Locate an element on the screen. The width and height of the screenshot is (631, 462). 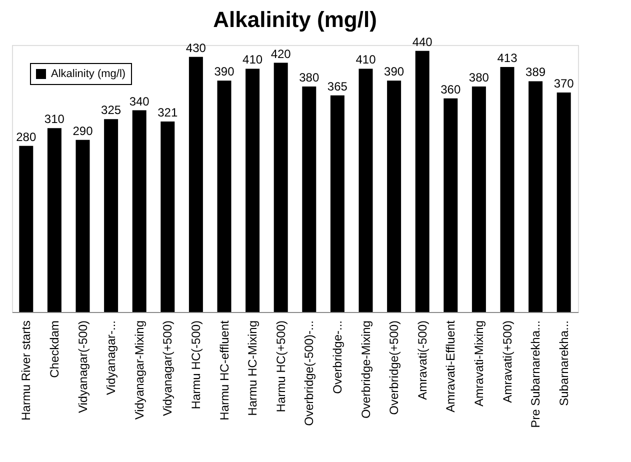
data-label: 365 is located at coordinates (337, 86).